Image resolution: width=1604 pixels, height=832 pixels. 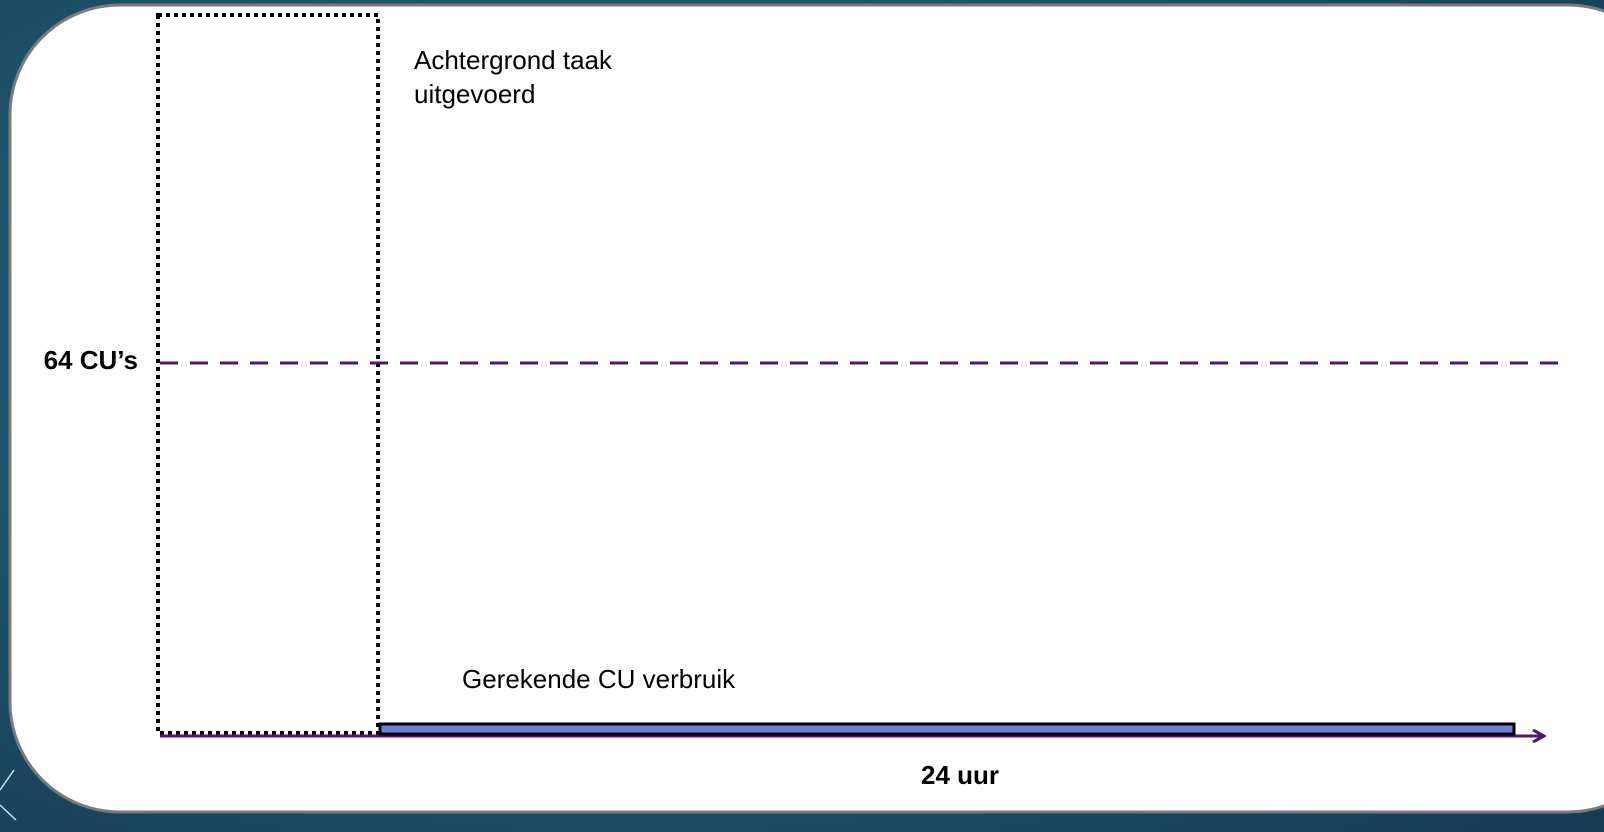 What do you see at coordinates (947, 729) in the screenshot?
I see `usage-bar` at bounding box center [947, 729].